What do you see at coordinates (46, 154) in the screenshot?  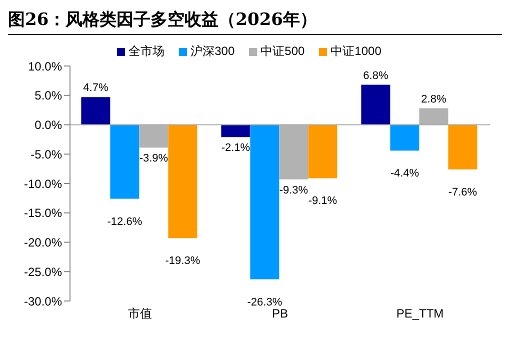 I see `y-tick-label: -5.0%` at bounding box center [46, 154].